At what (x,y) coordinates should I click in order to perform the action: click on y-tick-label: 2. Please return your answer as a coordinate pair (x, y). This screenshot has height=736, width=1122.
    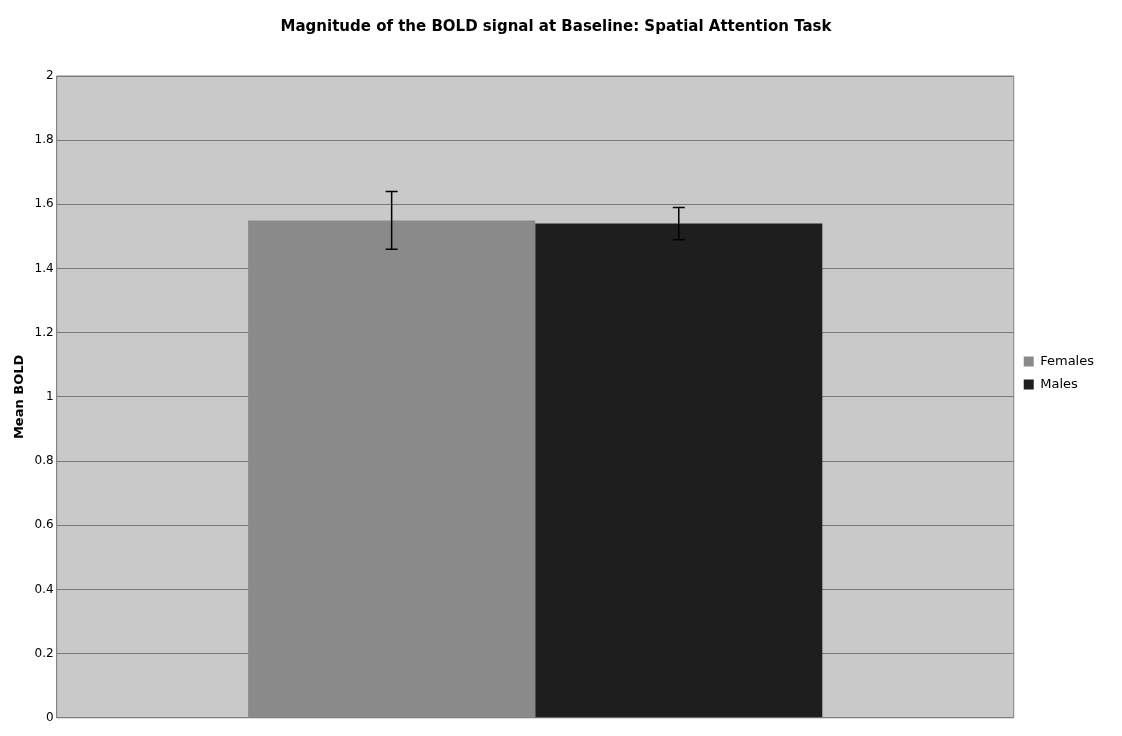
    Looking at the image, I should click on (50, 75).